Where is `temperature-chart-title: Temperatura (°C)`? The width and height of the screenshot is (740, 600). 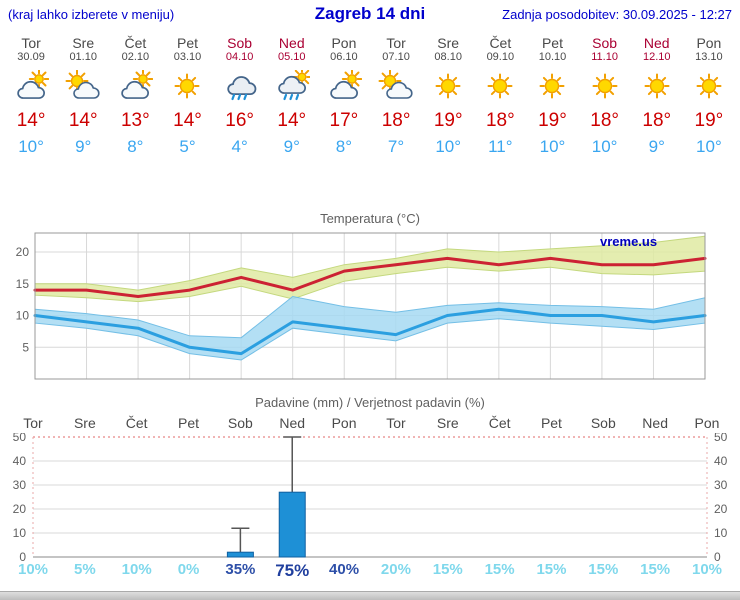
temperature-chart-title: Temperatura (°C) is located at coordinates (370, 218).